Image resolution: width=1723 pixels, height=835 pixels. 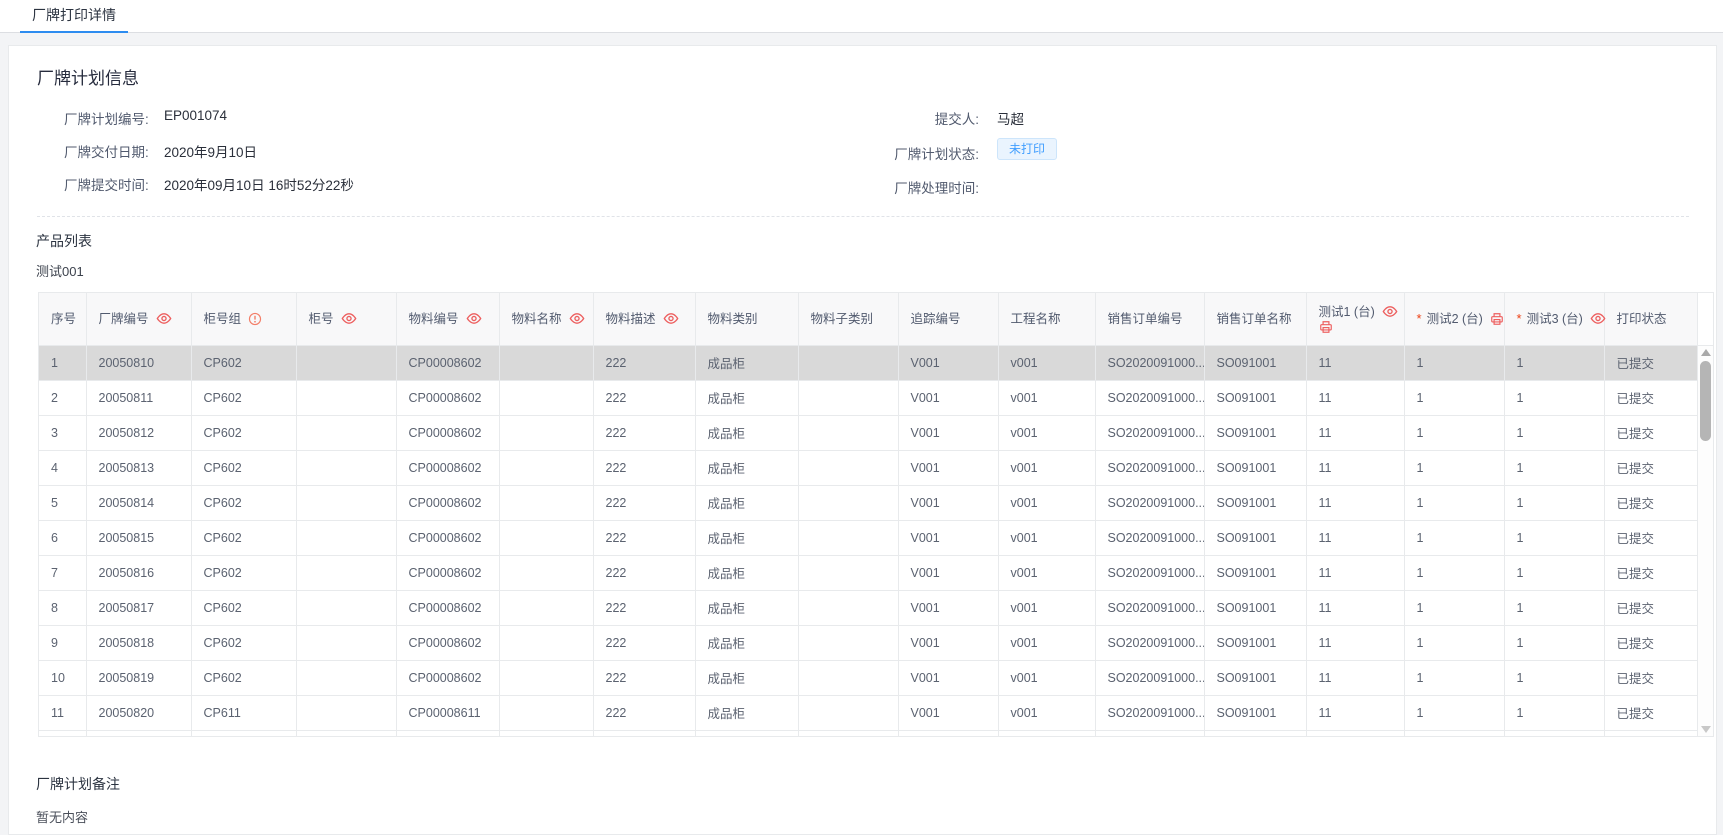 I want to click on table-cell: SO091001, so click(x=1255, y=713).